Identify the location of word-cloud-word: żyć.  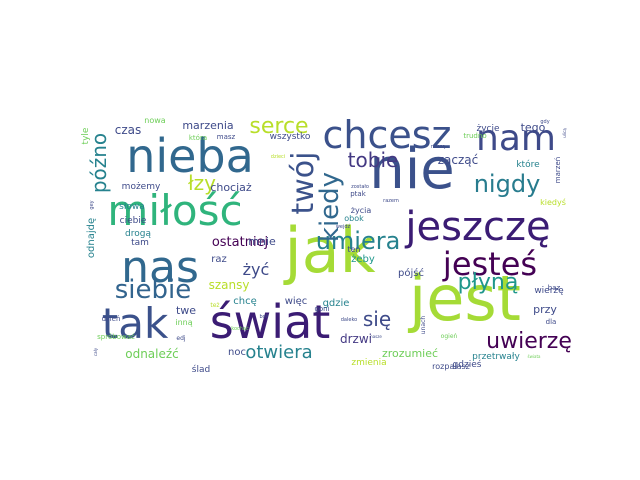
(256, 269).